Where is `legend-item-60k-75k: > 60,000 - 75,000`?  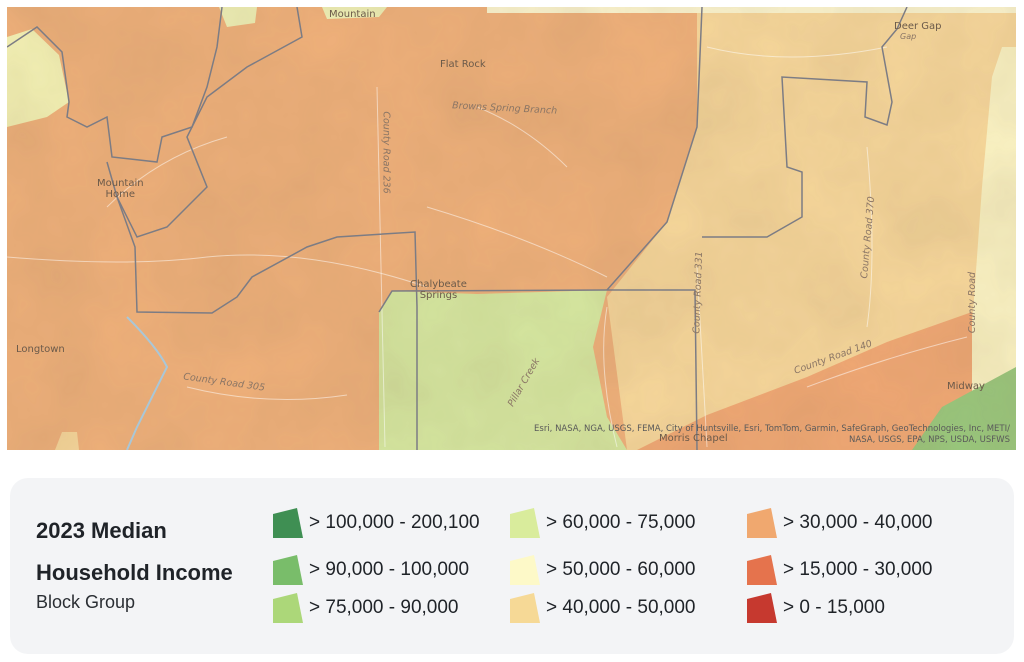
legend-item-60k-75k: > 60,000 - 75,000 is located at coordinates (603, 523).